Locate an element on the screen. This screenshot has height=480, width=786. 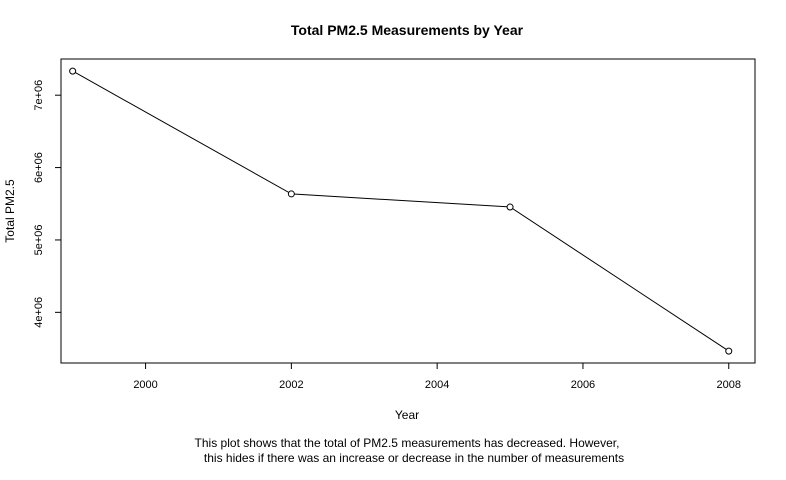
y-tick-label: 5e+06 is located at coordinates (39, 239).